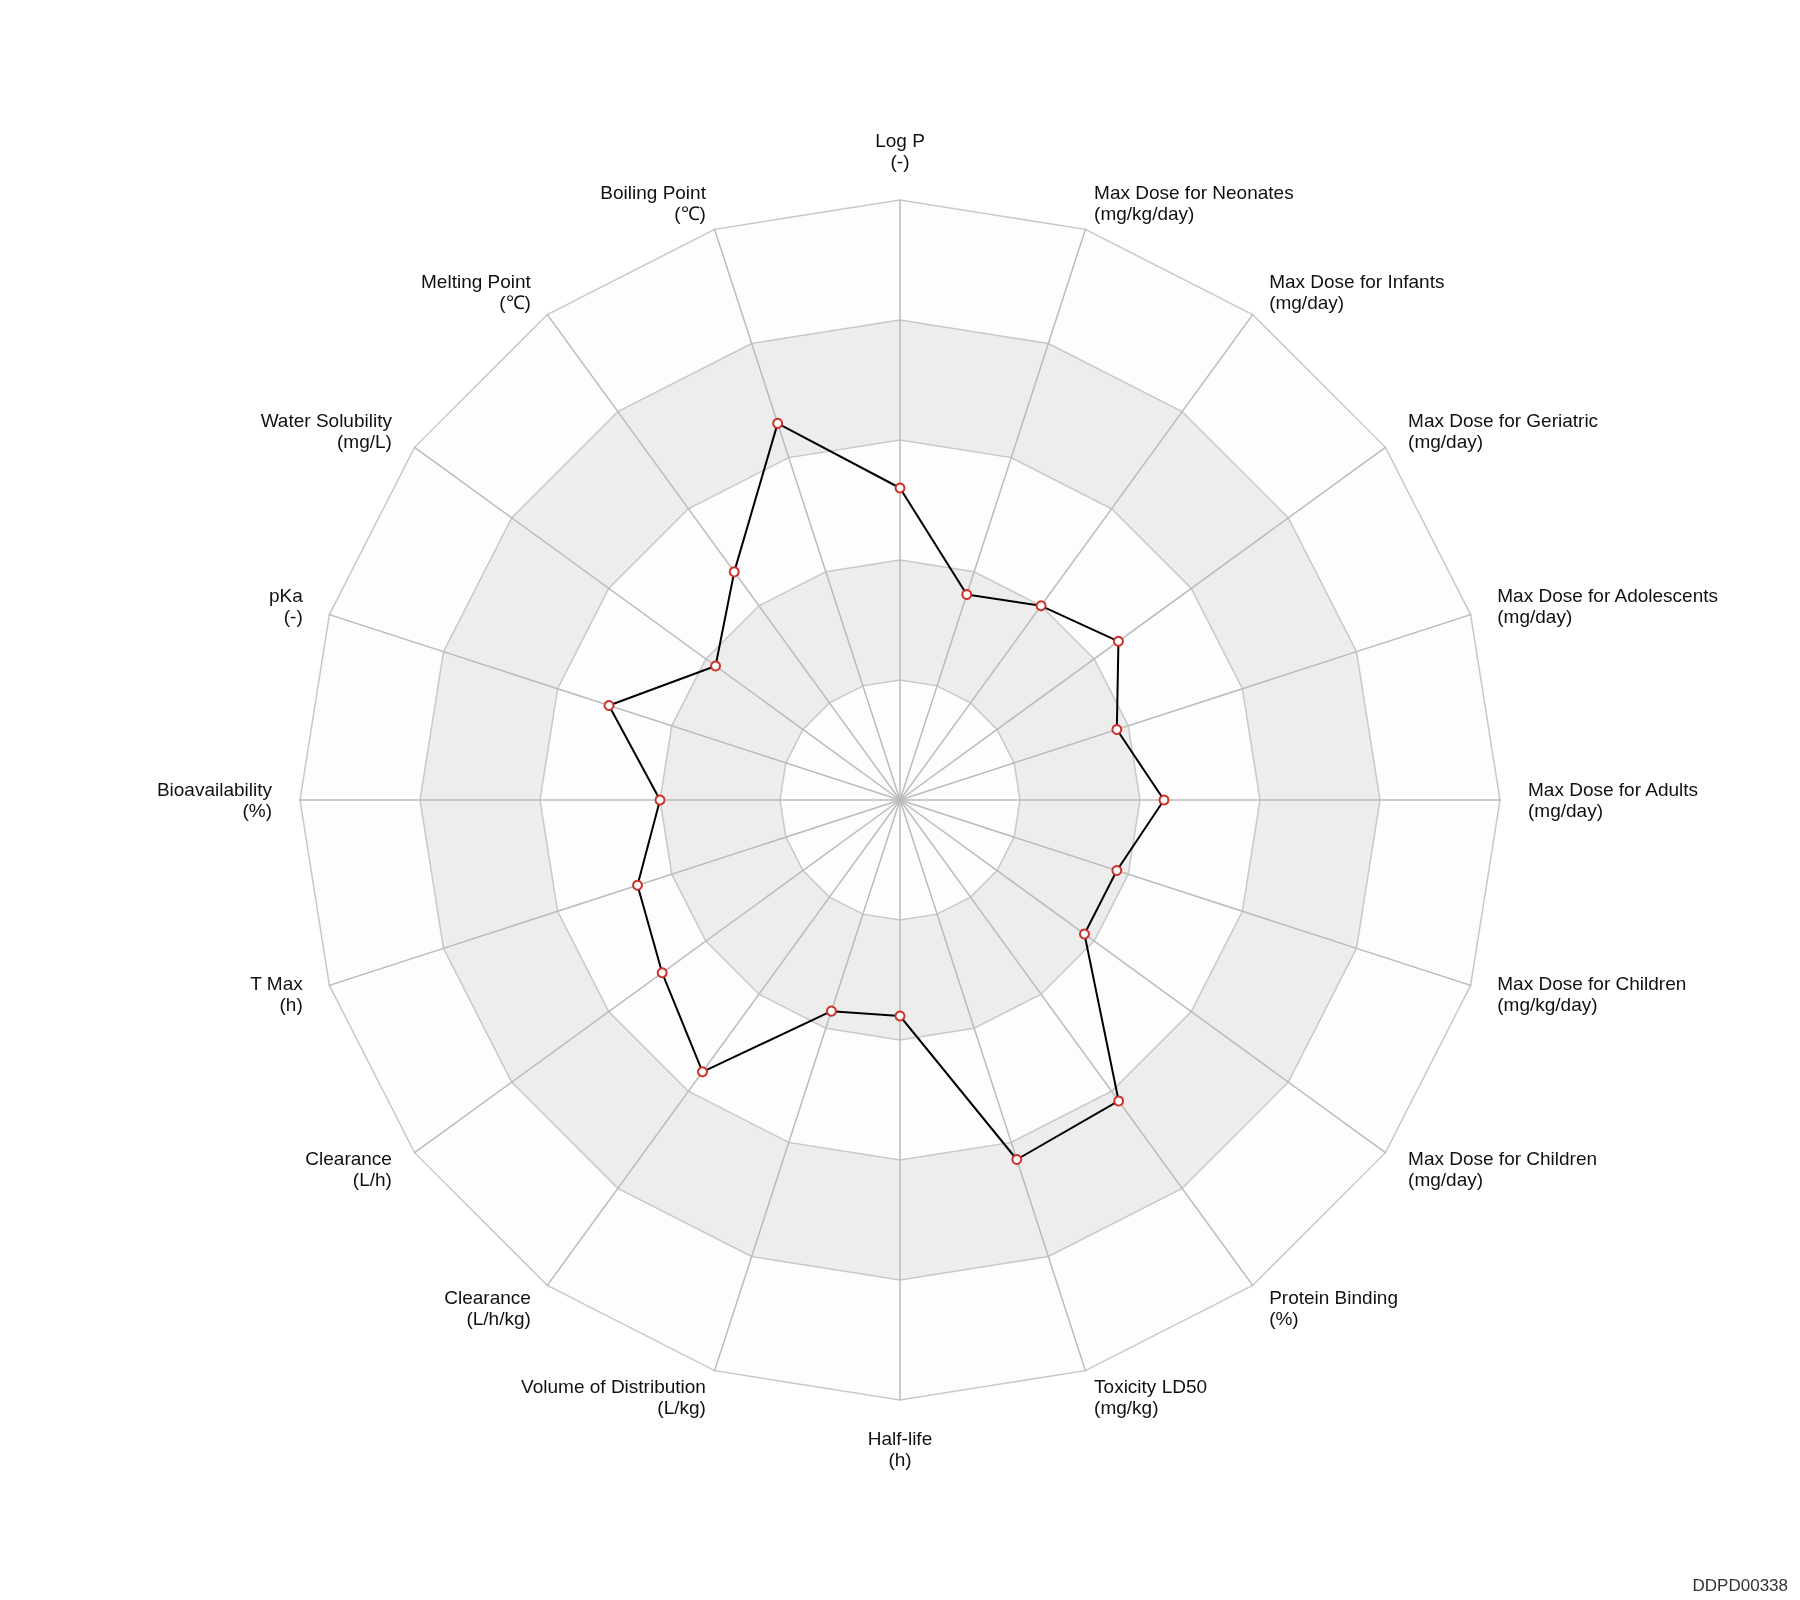 This screenshot has height=1600, width=1800. What do you see at coordinates (214, 800) in the screenshot?
I see `spoke-label: Bioavailability (%)` at bounding box center [214, 800].